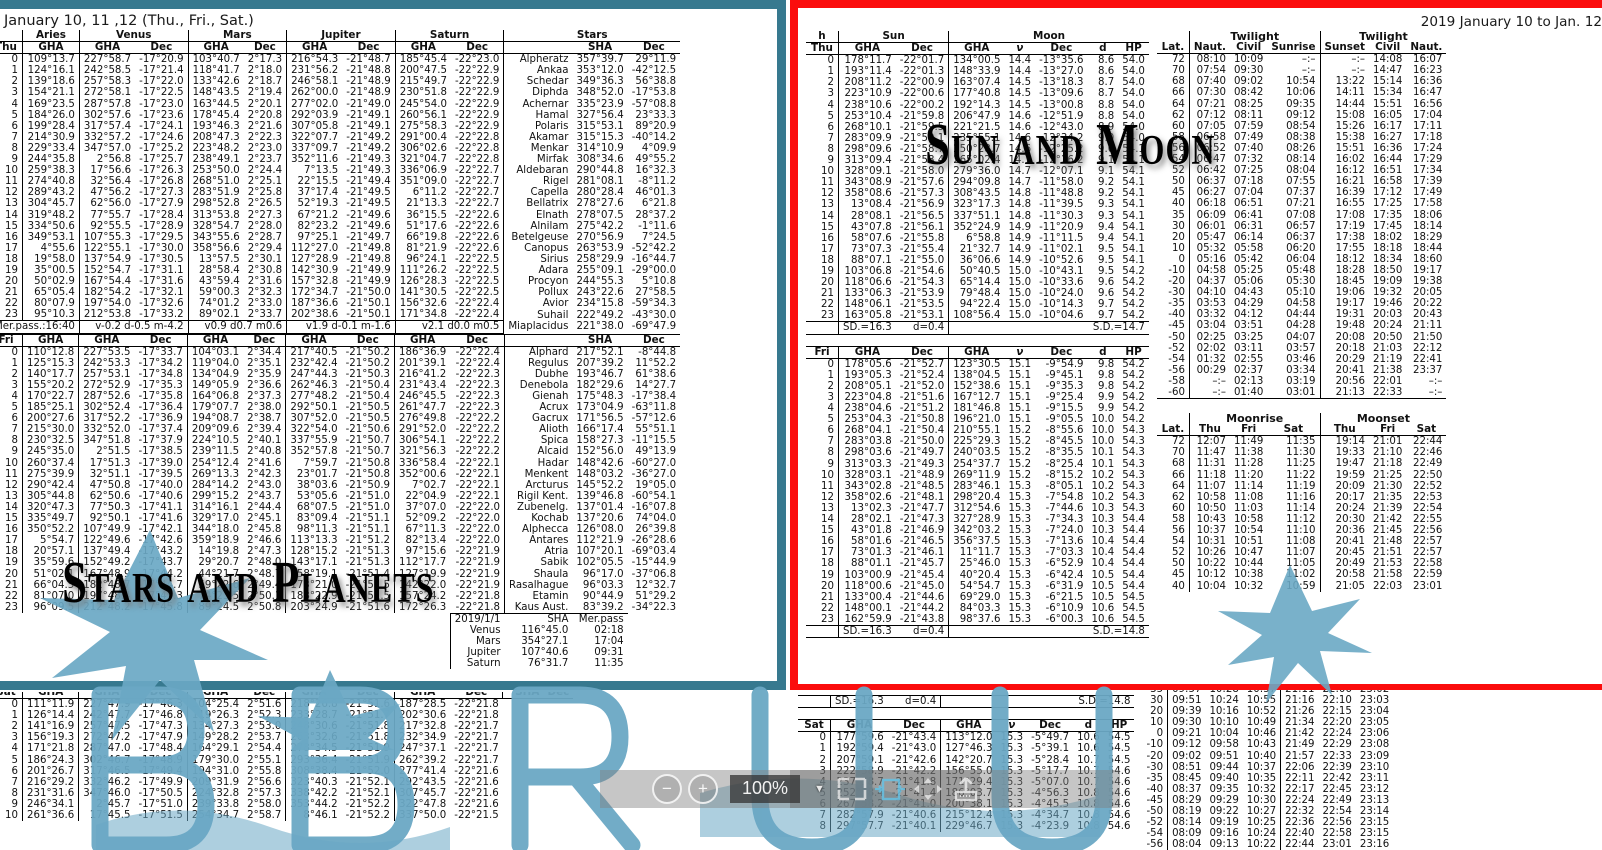  Describe the element at coordinates (852, 789) in the screenshot. I see `fit-page-icon` at that location.